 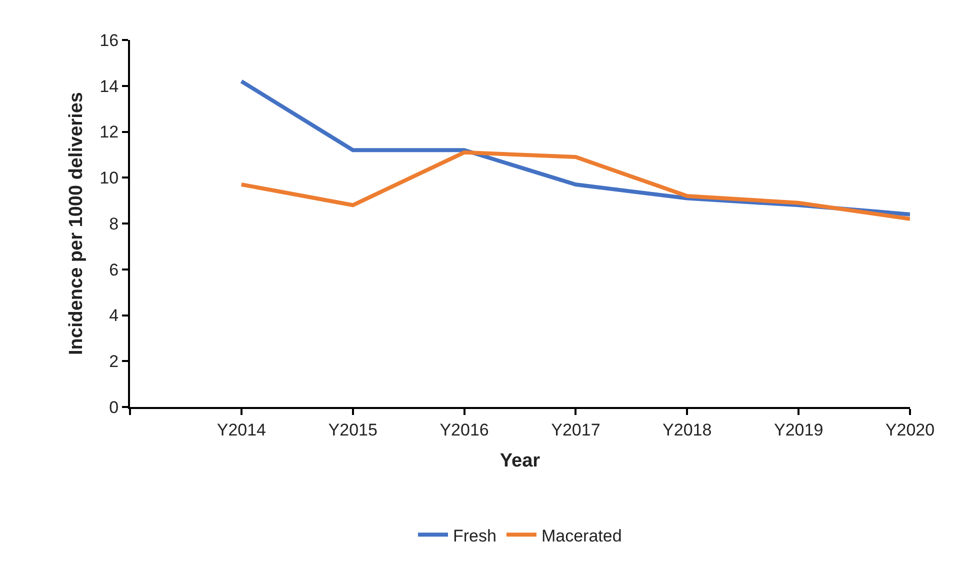 What do you see at coordinates (474, 536) in the screenshot?
I see `legend-label: Fresh` at bounding box center [474, 536].